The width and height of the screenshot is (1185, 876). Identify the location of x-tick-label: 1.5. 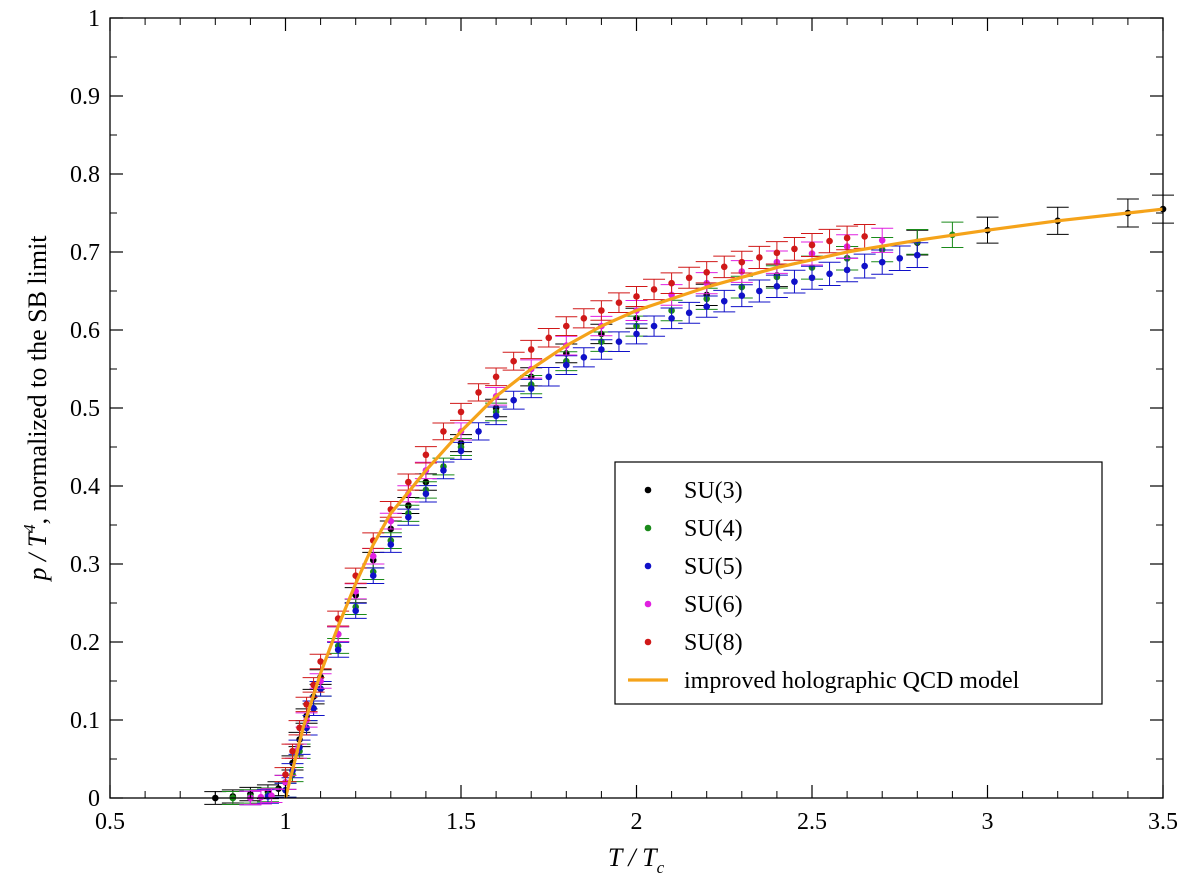
(461, 822).